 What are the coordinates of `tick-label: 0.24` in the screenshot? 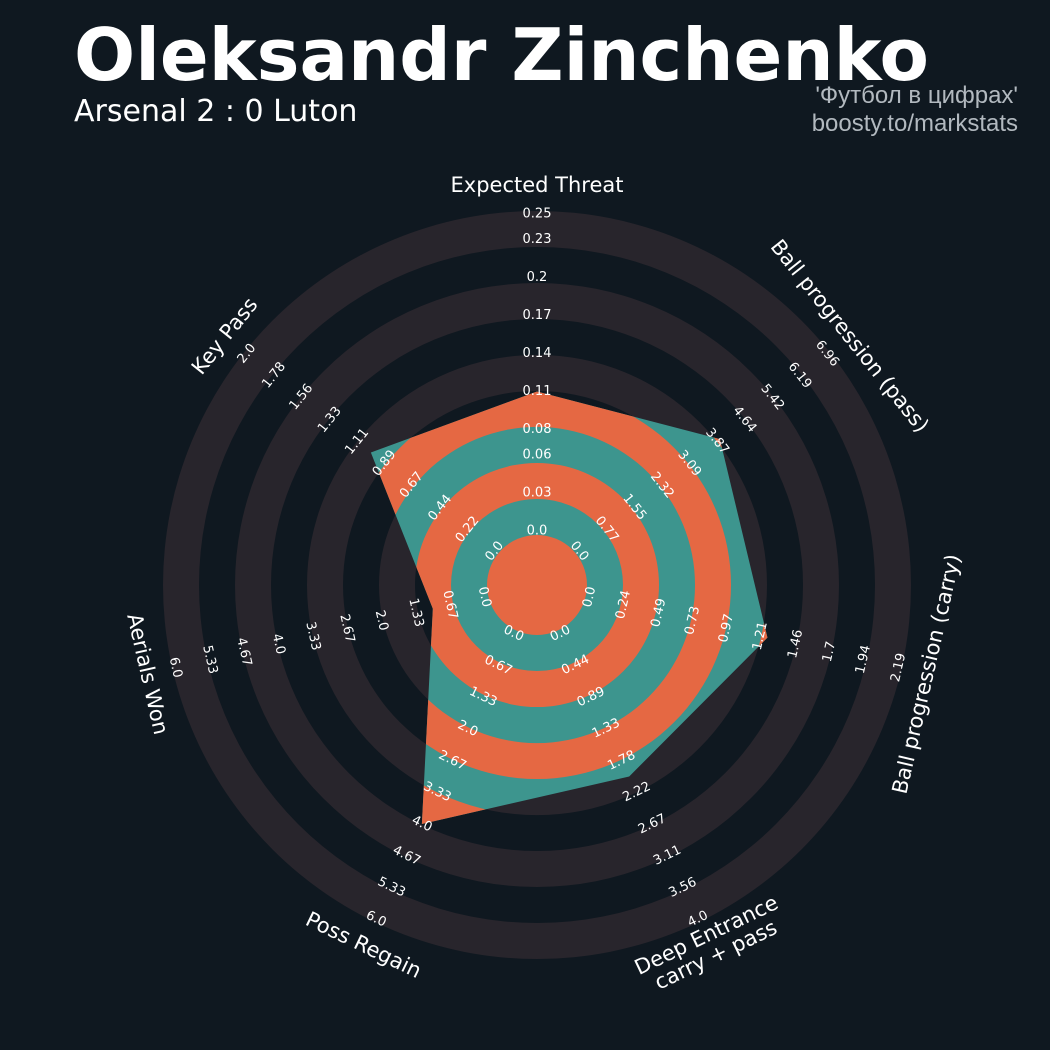 It's located at (623, 605).